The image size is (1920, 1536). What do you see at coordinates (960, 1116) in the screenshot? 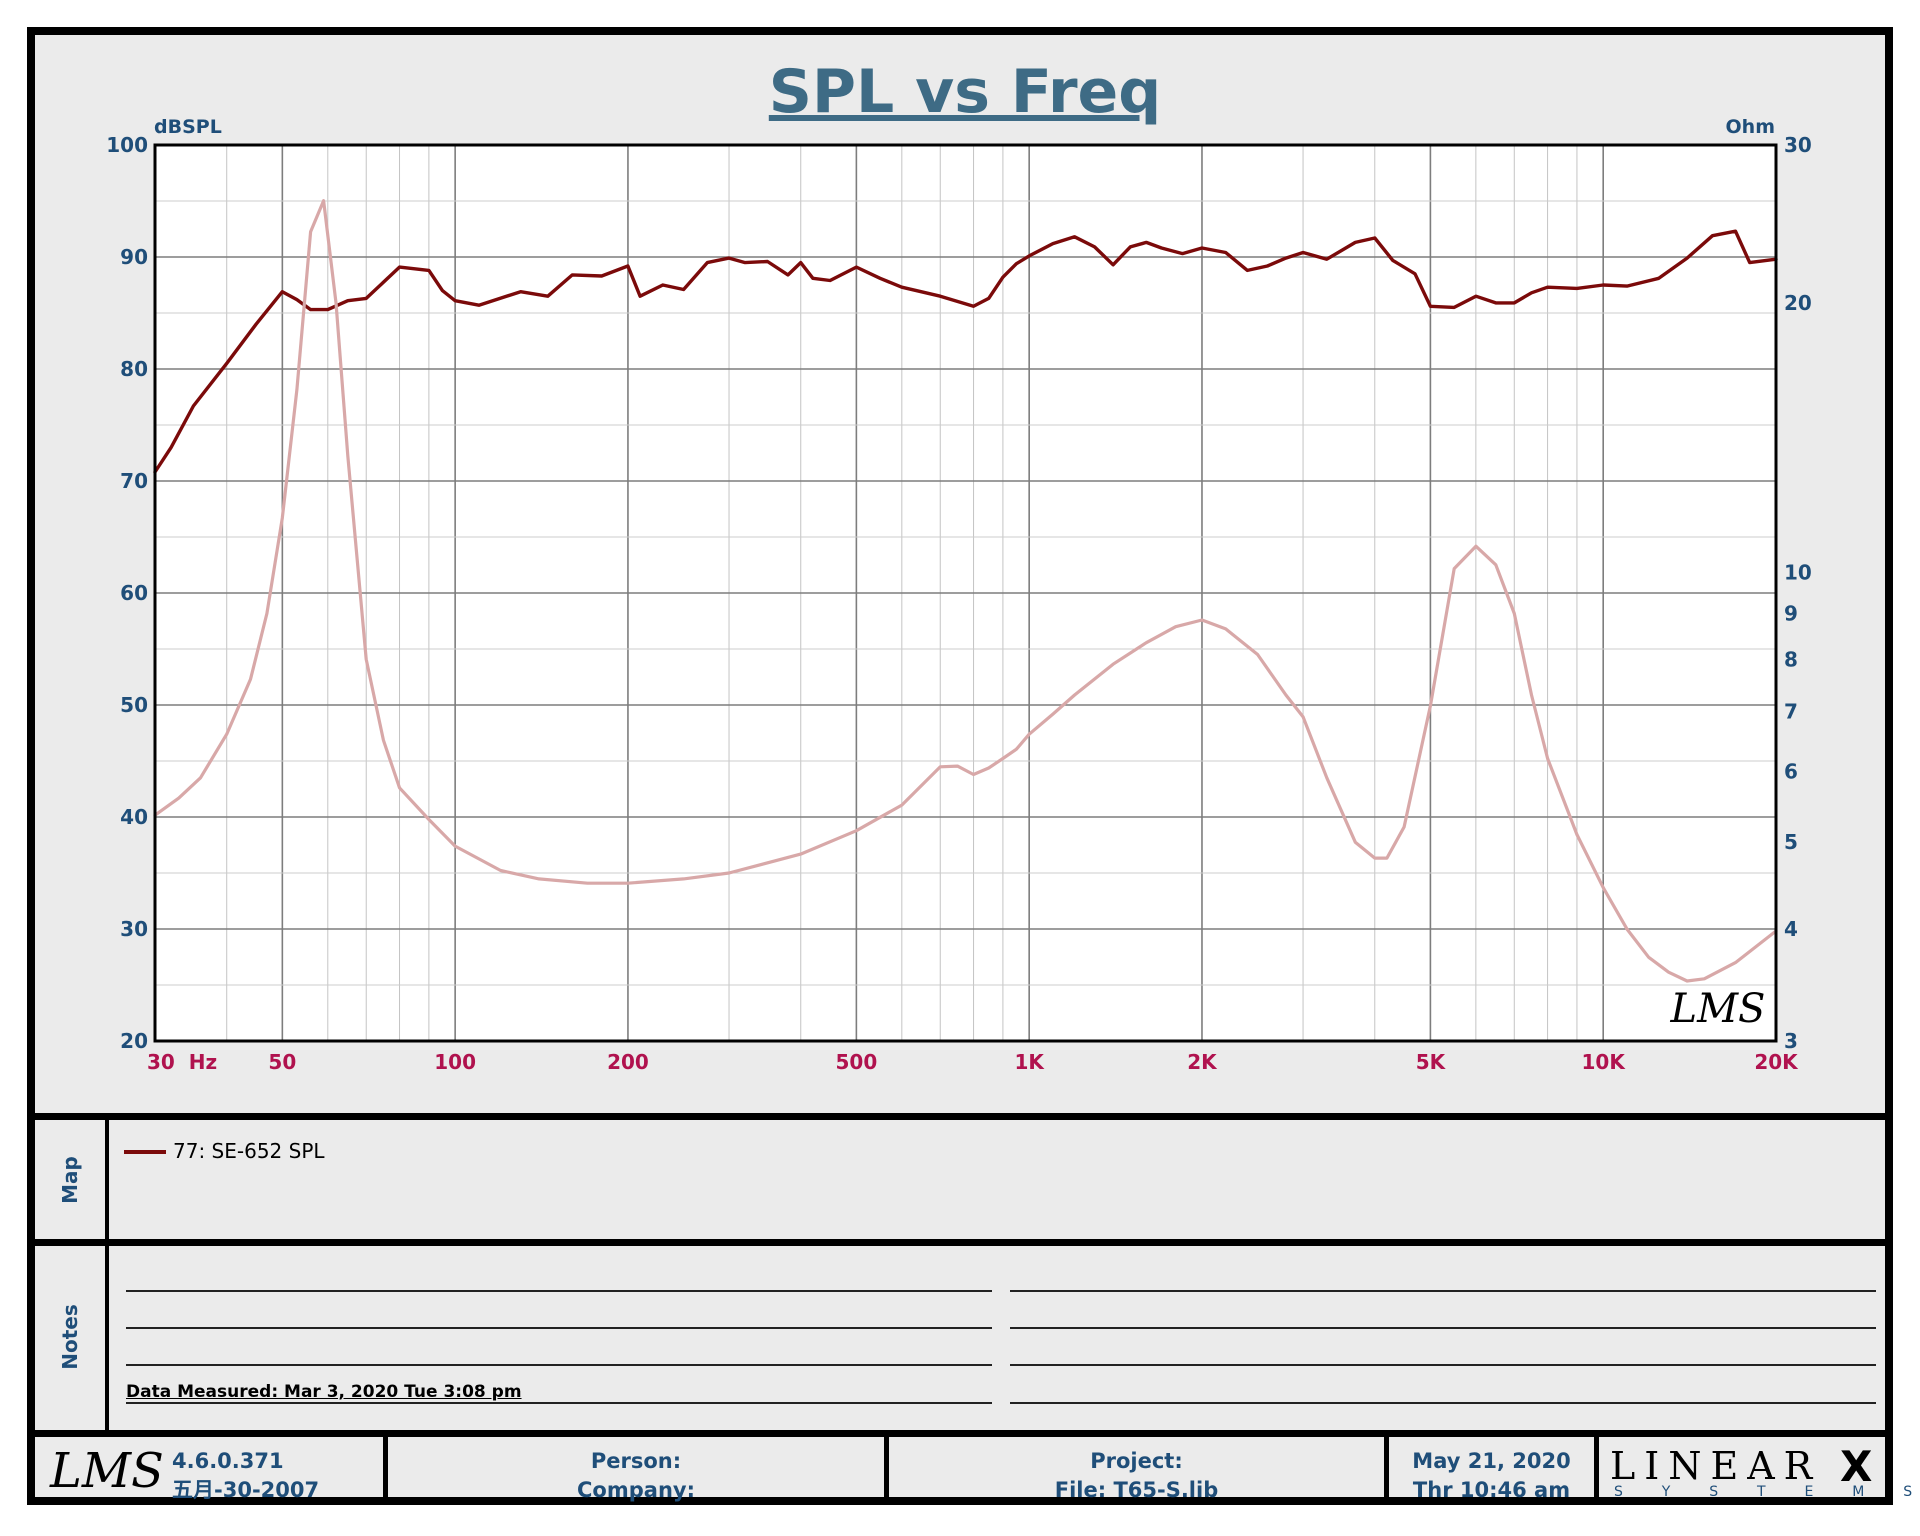
I see `divider-chart-map` at bounding box center [960, 1116].